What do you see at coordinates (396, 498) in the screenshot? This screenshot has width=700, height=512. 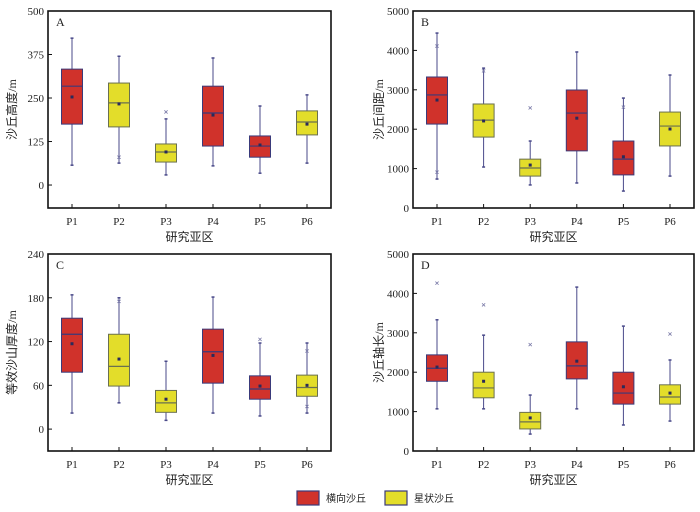 I see `legend-swatch-star` at bounding box center [396, 498].